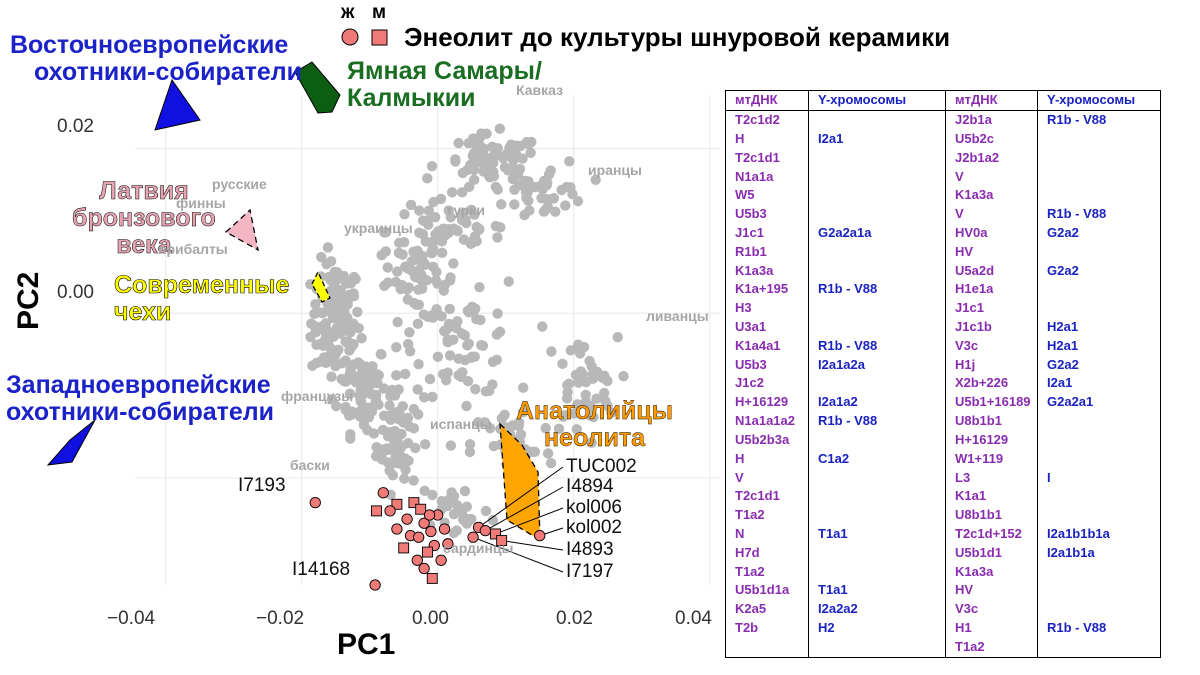 The image size is (1200, 675). Describe the element at coordinates (590, 571) in the screenshot. I see `sample-label-I7197: I7197` at that location.